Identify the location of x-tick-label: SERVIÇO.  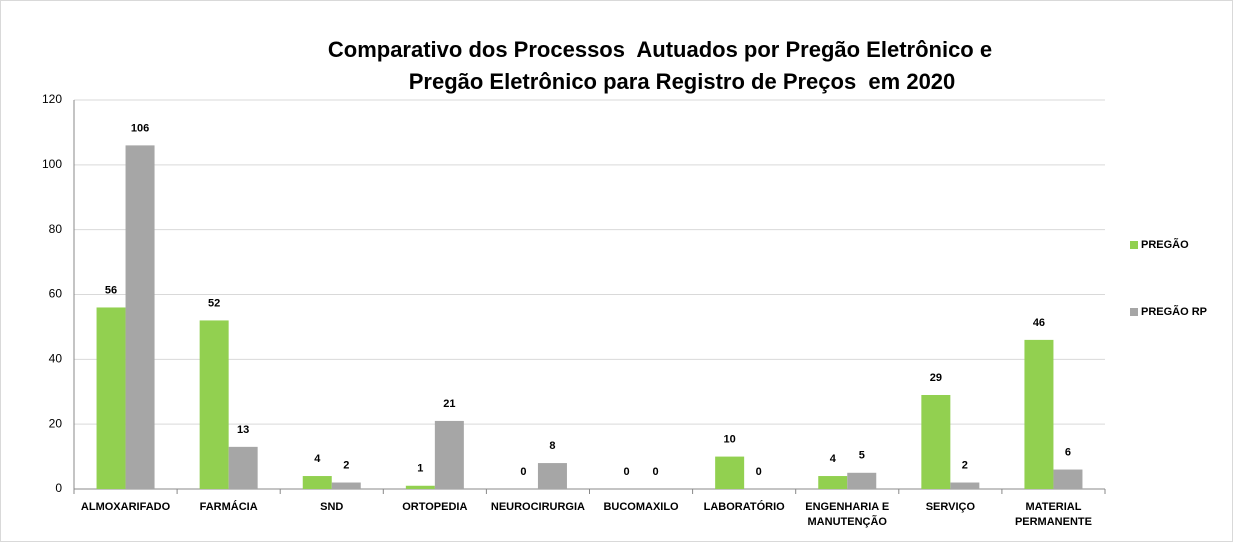
(951, 507).